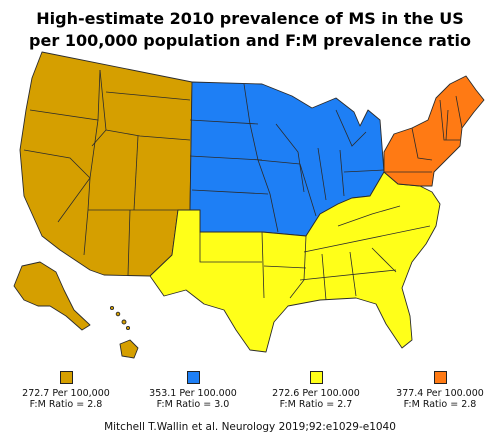 This screenshot has height=440, width=500. Describe the element at coordinates (316, 393) in the screenshot. I see `legend-prevalence: 272.6 Per 100.000` at that location.